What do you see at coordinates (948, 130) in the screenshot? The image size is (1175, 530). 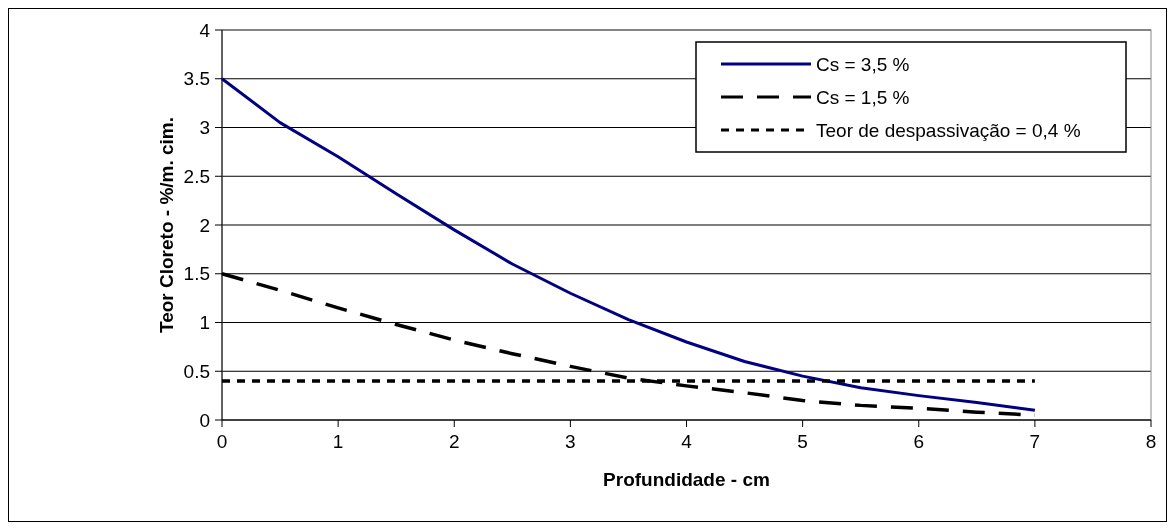 I see `legend-label: Teor de despassivação = 0,4 %` at bounding box center [948, 130].